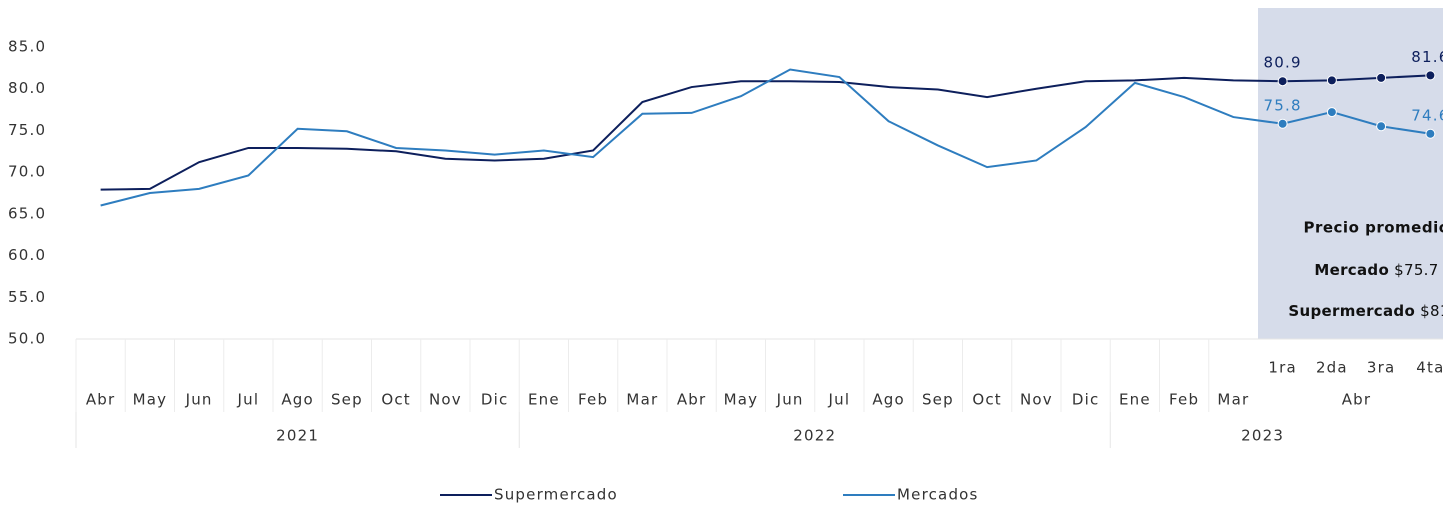  I want to click on highlight-region, so click(1350, 173).